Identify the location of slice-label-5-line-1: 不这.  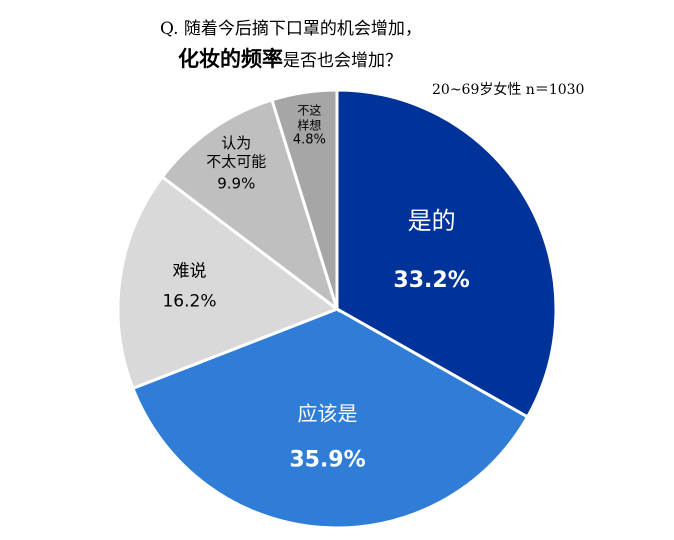
(309, 110).